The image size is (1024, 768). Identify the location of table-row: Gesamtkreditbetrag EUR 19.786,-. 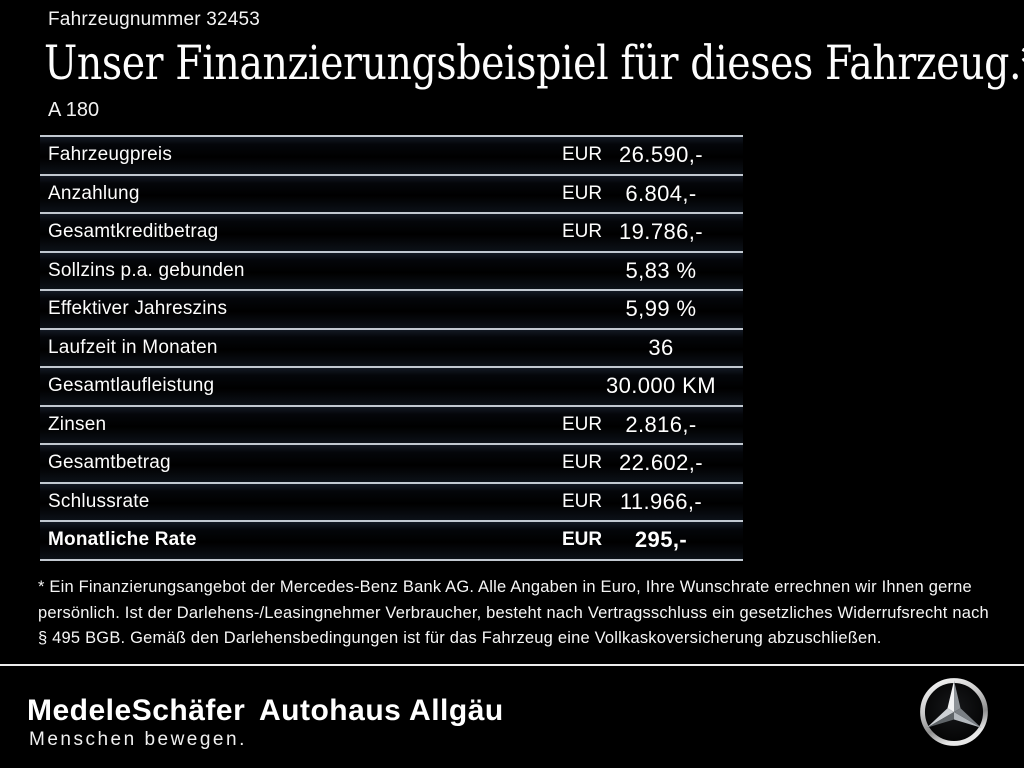
(391, 231).